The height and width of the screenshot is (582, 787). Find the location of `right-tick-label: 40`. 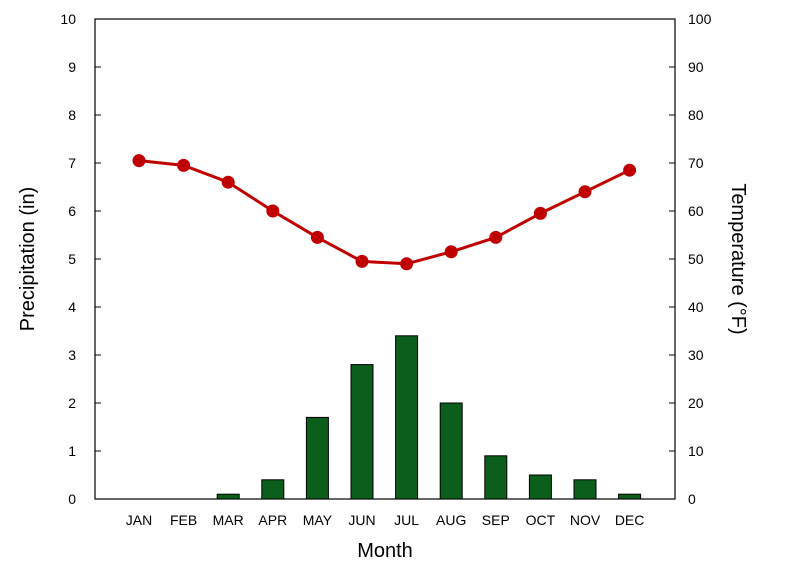

right-tick-label: 40 is located at coordinates (696, 307).